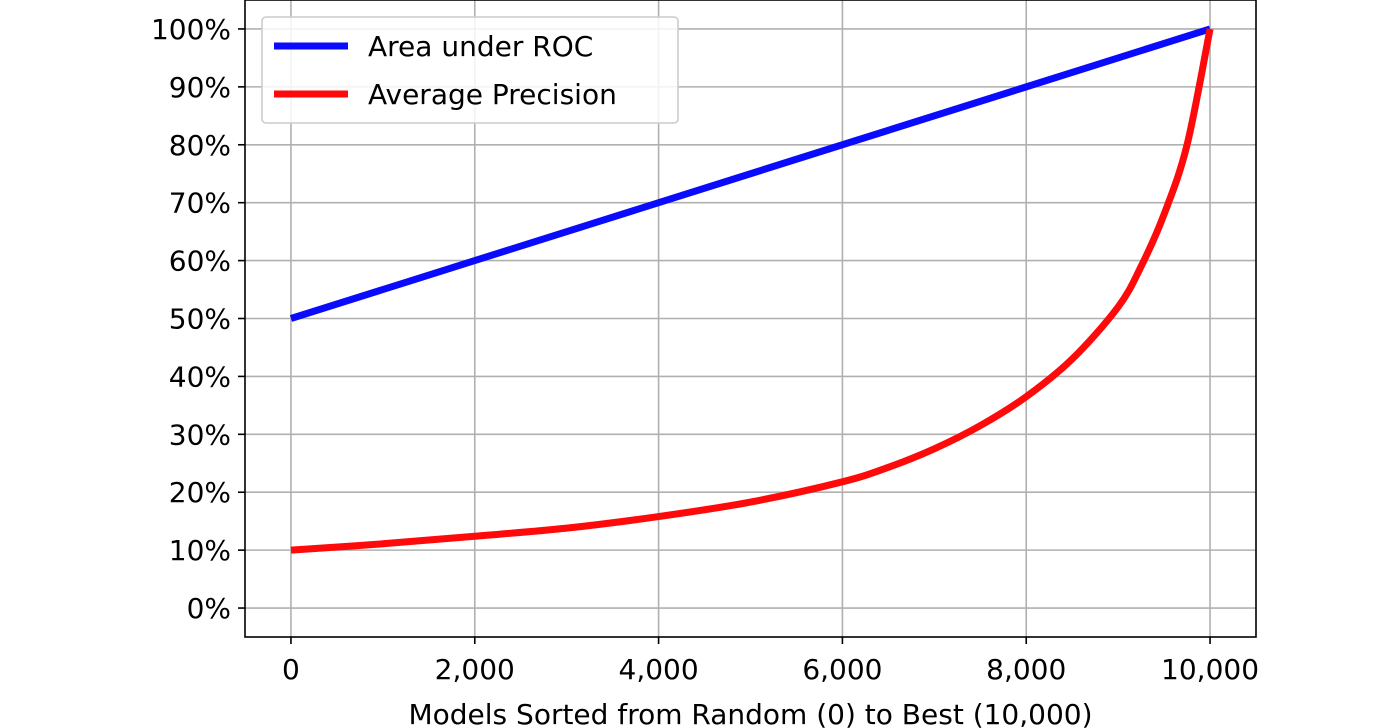  Describe the element at coordinates (200, 261) in the screenshot. I see `y-tick-label: 60%` at that location.